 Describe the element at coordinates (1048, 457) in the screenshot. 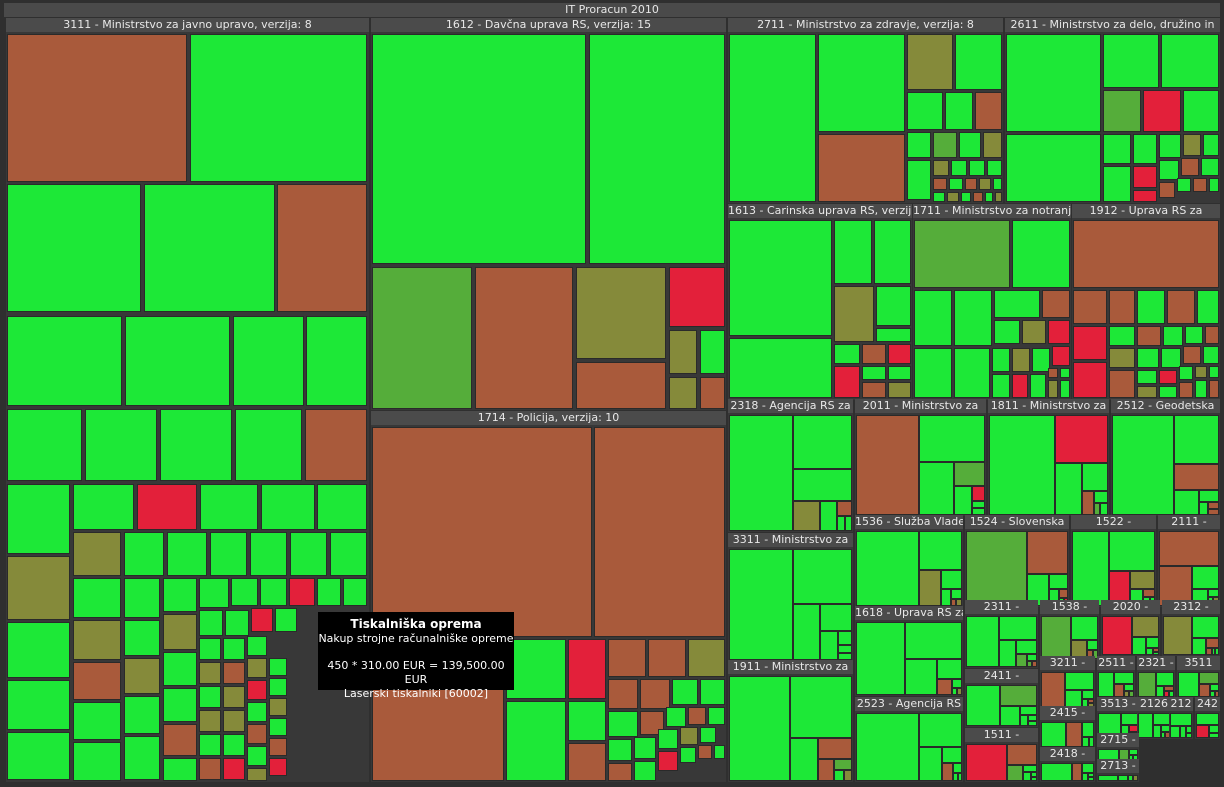

I see `treemap-group: 1811 - Ministrstvo za` at that location.